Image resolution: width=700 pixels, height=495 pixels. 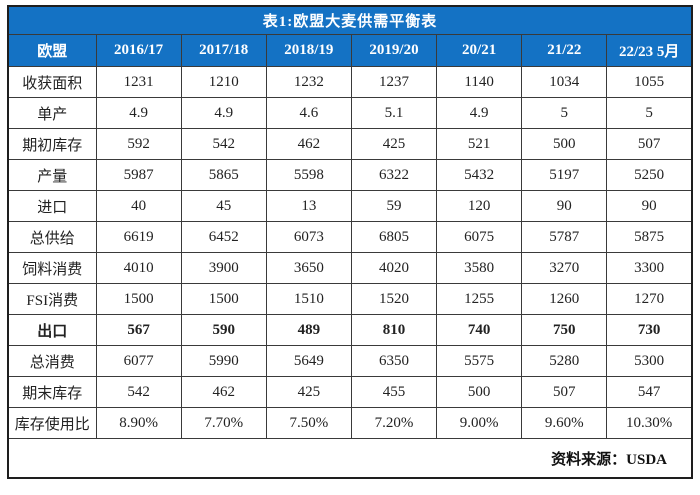 I want to click on data-cell: 1510, so click(x=308, y=299).